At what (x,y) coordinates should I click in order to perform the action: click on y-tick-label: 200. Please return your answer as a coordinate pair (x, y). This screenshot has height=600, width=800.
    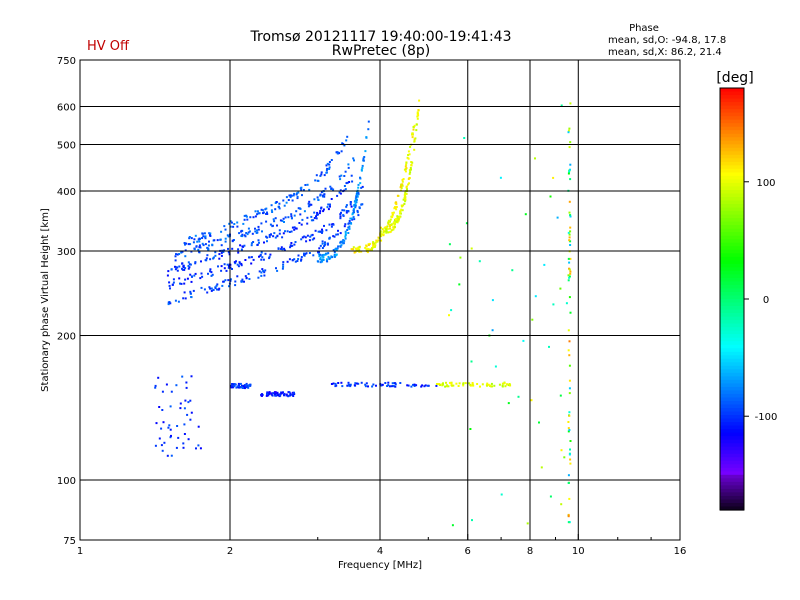
    Looking at the image, I should click on (66, 337).